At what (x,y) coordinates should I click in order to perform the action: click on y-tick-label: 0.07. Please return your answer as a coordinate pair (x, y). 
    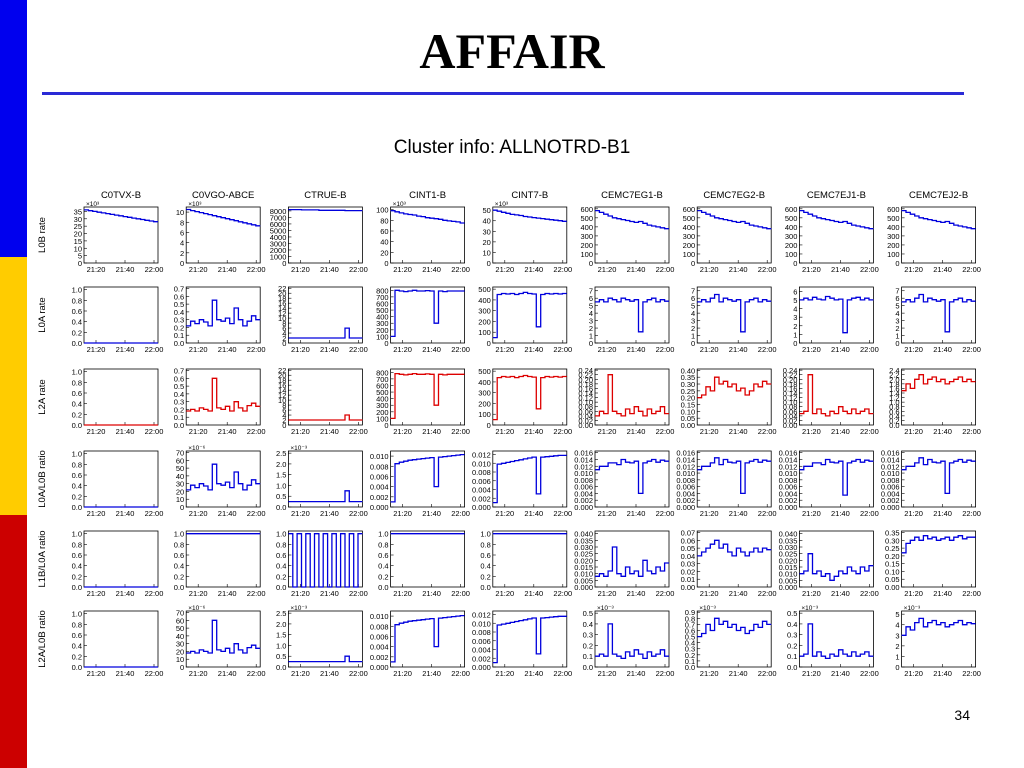
    Looking at the image, I should click on (688, 533).